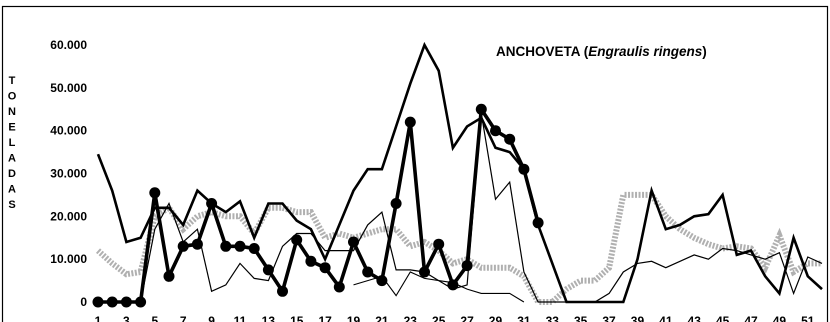 Image resolution: width=830 pixels, height=322 pixels. I want to click on x-tick-label: 43, so click(695, 318).